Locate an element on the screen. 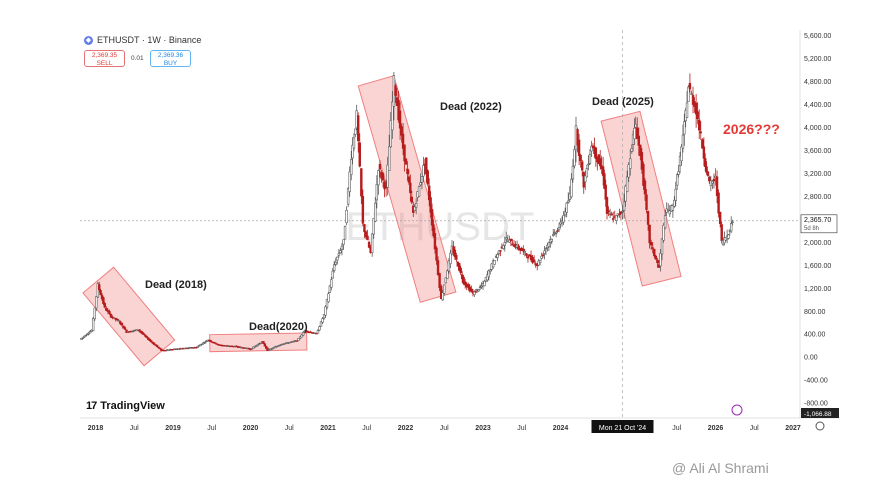  current-price-label: 2,365.70 is located at coordinates (817, 220).